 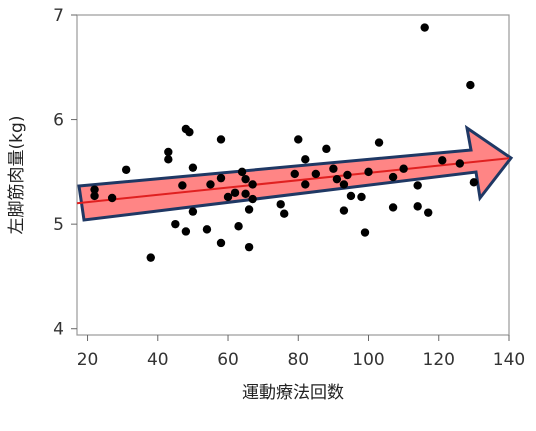 What do you see at coordinates (88, 360) in the screenshot?
I see `x-tick-label: 20` at bounding box center [88, 360].